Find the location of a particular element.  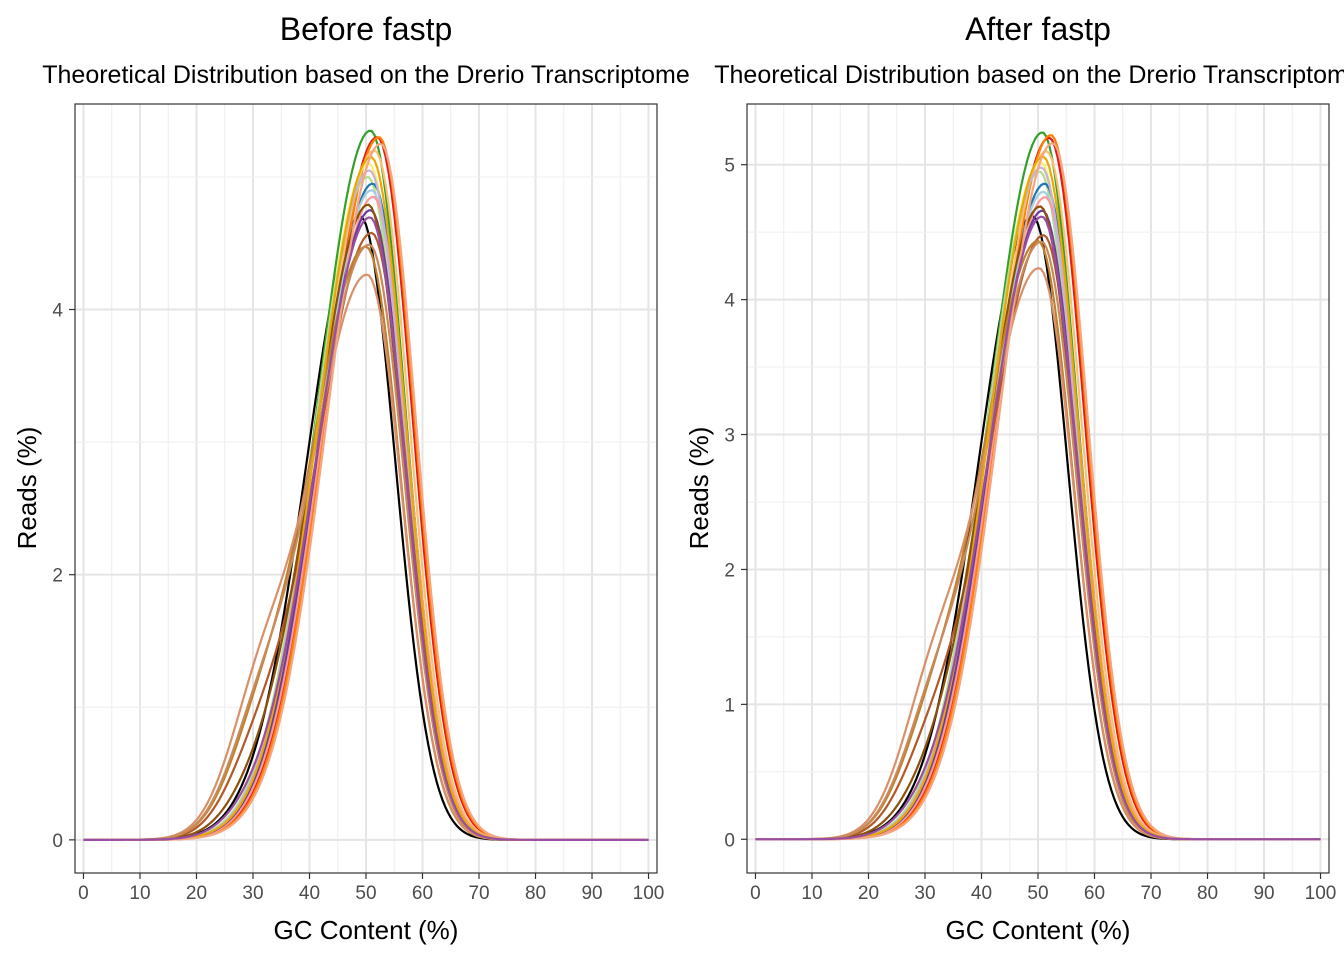

y-tick-label: 5 is located at coordinates (729, 166).